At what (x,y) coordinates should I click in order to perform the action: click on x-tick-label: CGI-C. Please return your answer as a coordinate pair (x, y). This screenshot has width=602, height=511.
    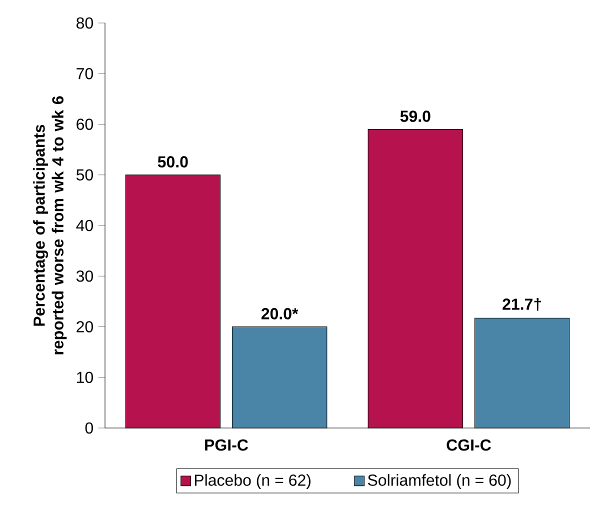
    Looking at the image, I should click on (468, 445).